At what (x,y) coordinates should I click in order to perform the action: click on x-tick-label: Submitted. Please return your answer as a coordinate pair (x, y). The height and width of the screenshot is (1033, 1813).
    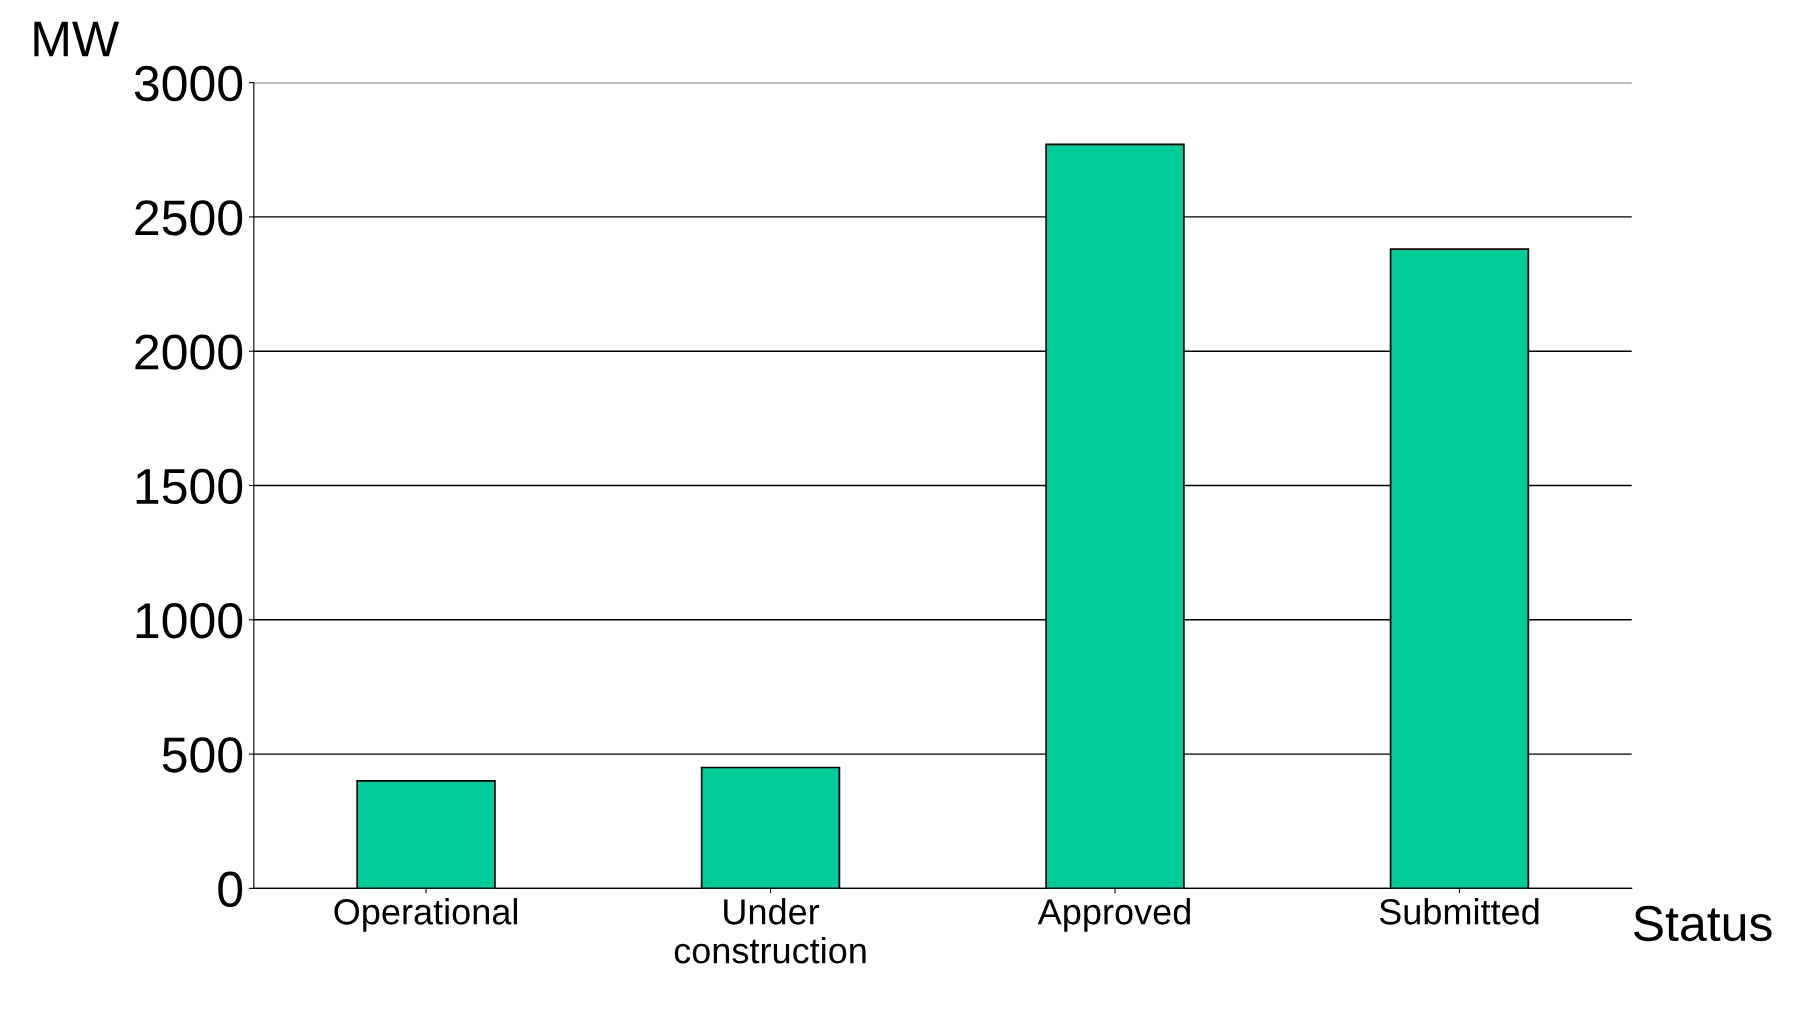
    Looking at the image, I should click on (1459, 911).